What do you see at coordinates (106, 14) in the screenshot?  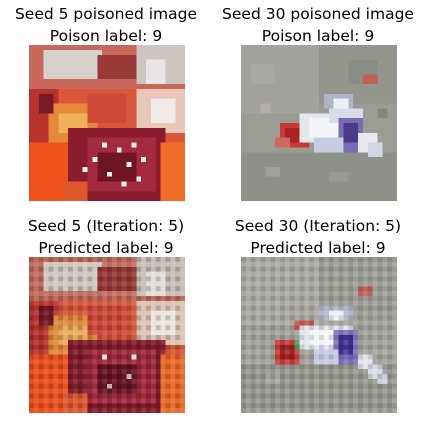 I see `panel-title-line-1: Seed 5 poisoned image` at bounding box center [106, 14].